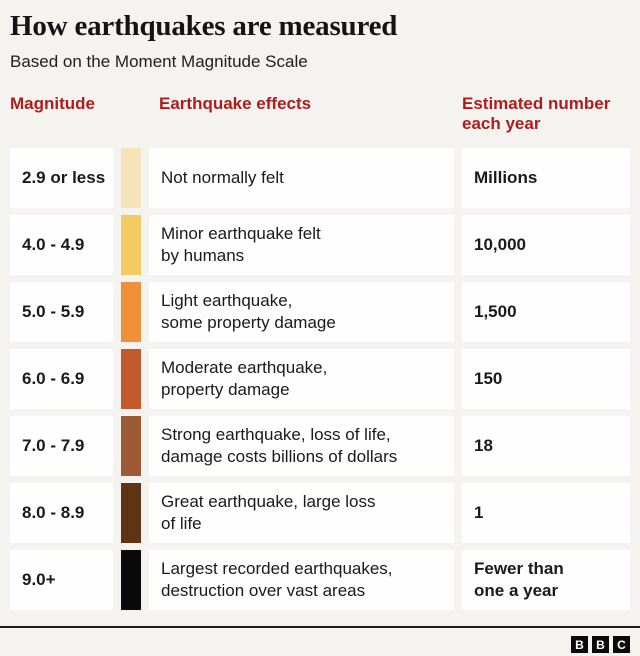 The height and width of the screenshot is (656, 640). I want to click on magnitude-cell: 7.0 - 7.9, so click(61, 446).